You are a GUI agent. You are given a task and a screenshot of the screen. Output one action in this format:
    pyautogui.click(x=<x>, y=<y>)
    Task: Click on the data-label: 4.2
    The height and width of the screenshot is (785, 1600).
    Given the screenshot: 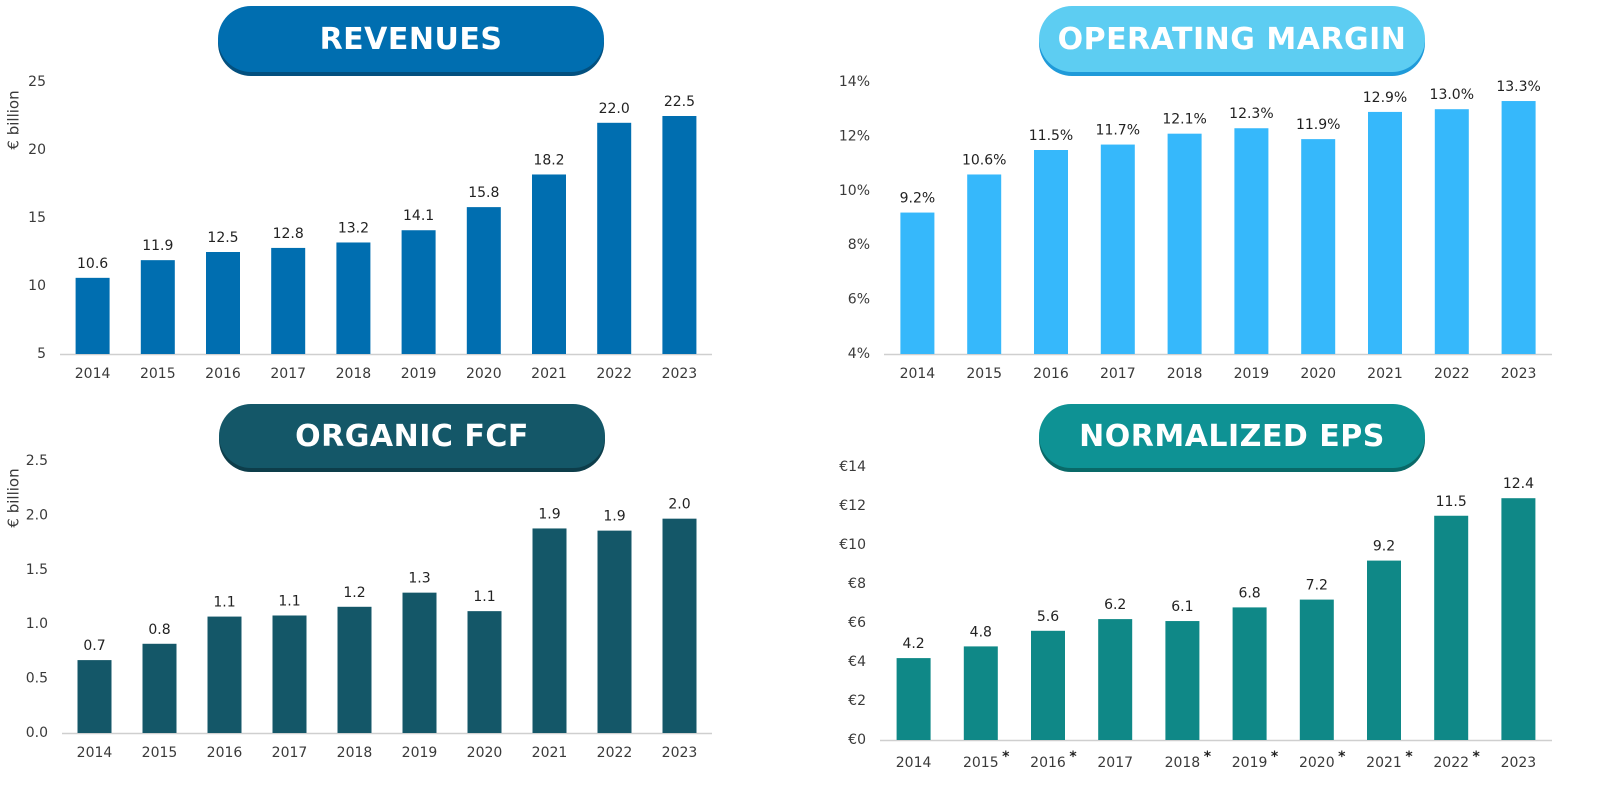 What is the action you would take?
    pyautogui.click(x=913, y=644)
    